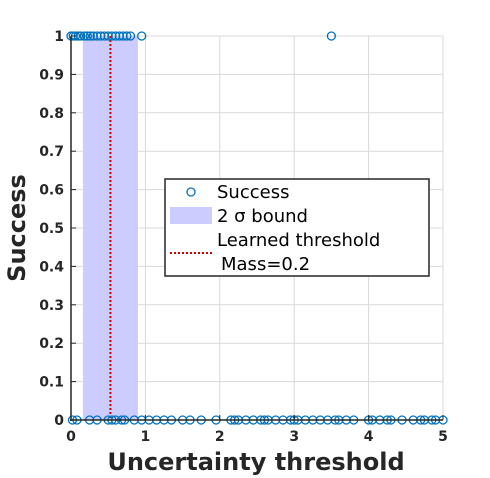 The image size is (490, 478). What do you see at coordinates (265, 264) in the screenshot?
I see `legend-annotation-mass: Mass=0.2` at bounding box center [265, 264].